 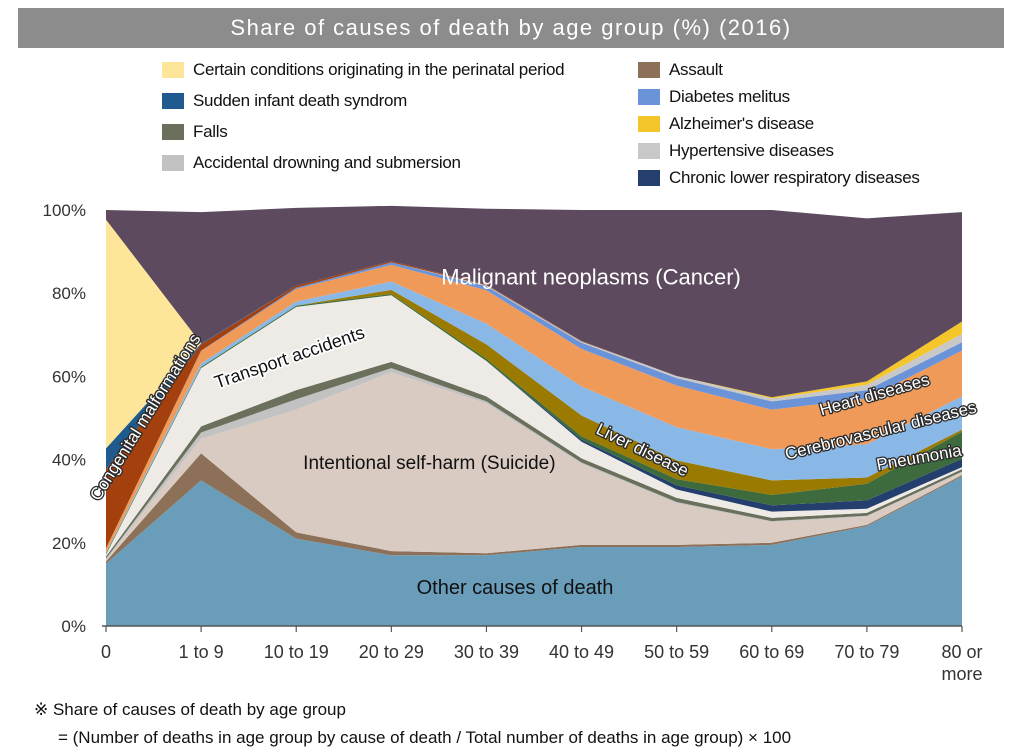 What do you see at coordinates (779, 70) in the screenshot?
I see `legend-item: Assault` at bounding box center [779, 70].